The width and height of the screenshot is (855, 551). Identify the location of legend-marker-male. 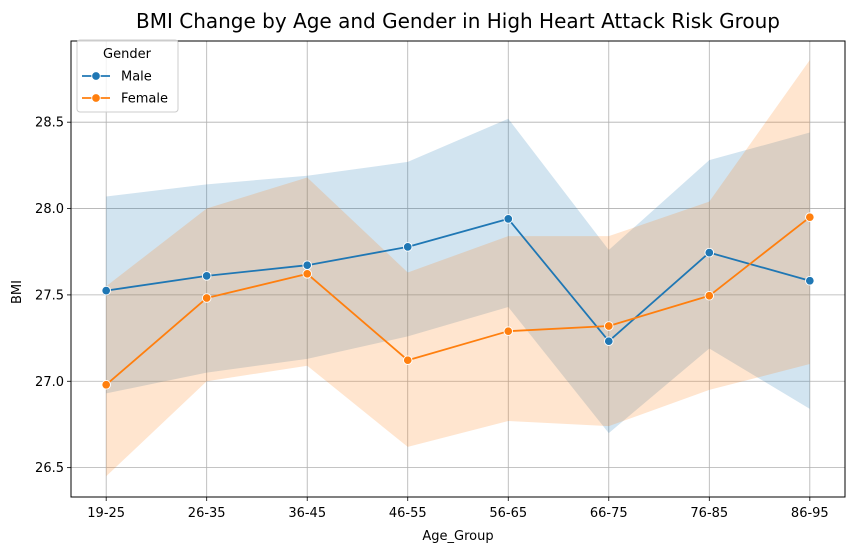
(96, 76).